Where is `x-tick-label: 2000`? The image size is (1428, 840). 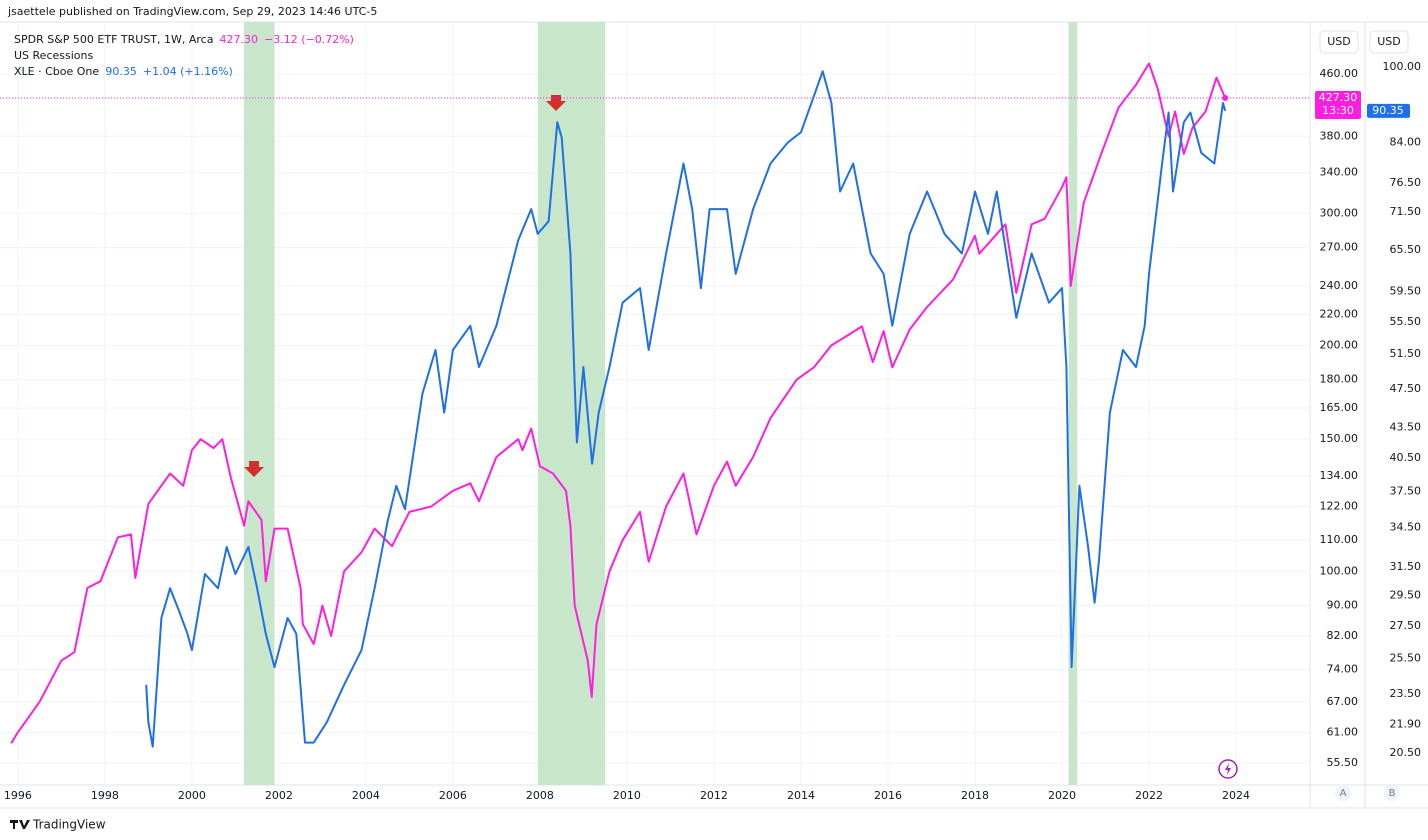
x-tick-label: 2000 is located at coordinates (192, 795).